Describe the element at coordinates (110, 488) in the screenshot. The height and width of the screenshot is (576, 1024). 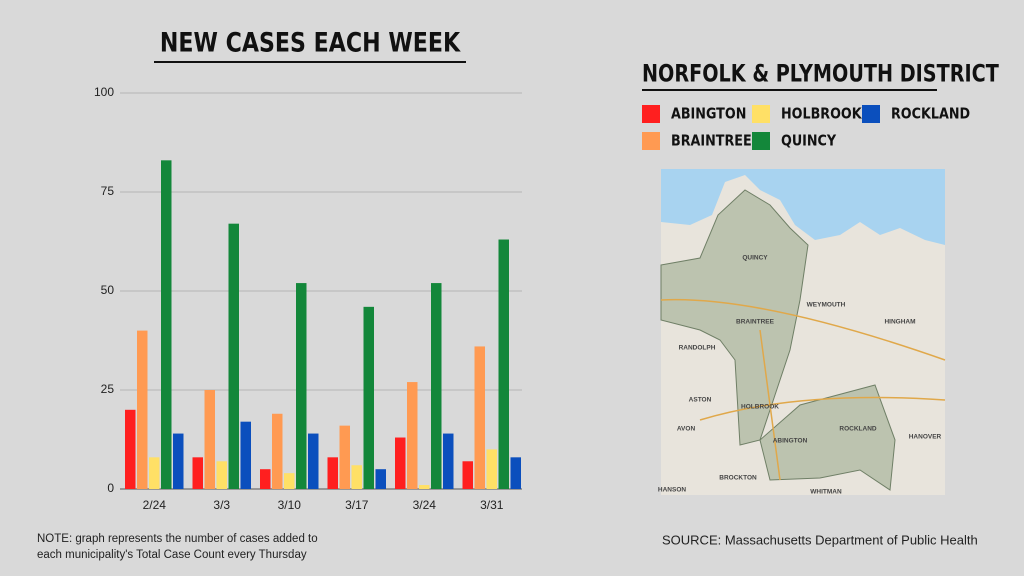
I see `y-tick-label: 0` at that location.